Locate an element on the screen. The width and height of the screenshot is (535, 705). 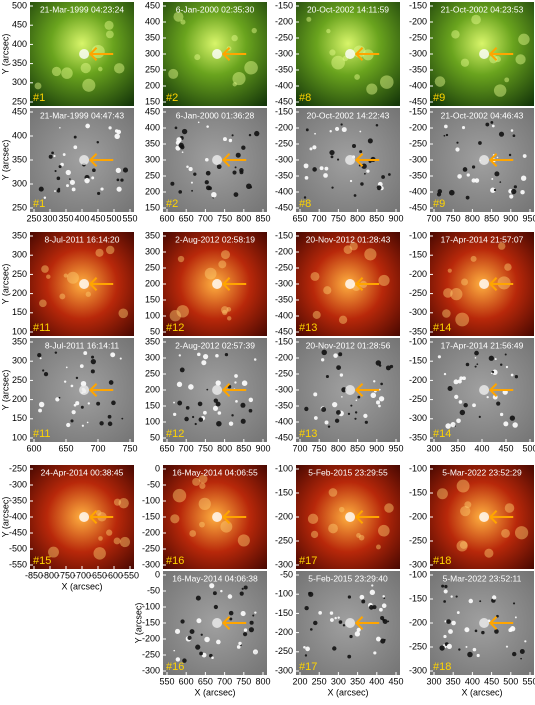
x-tick-label: -550 is located at coordinates (130, 575).